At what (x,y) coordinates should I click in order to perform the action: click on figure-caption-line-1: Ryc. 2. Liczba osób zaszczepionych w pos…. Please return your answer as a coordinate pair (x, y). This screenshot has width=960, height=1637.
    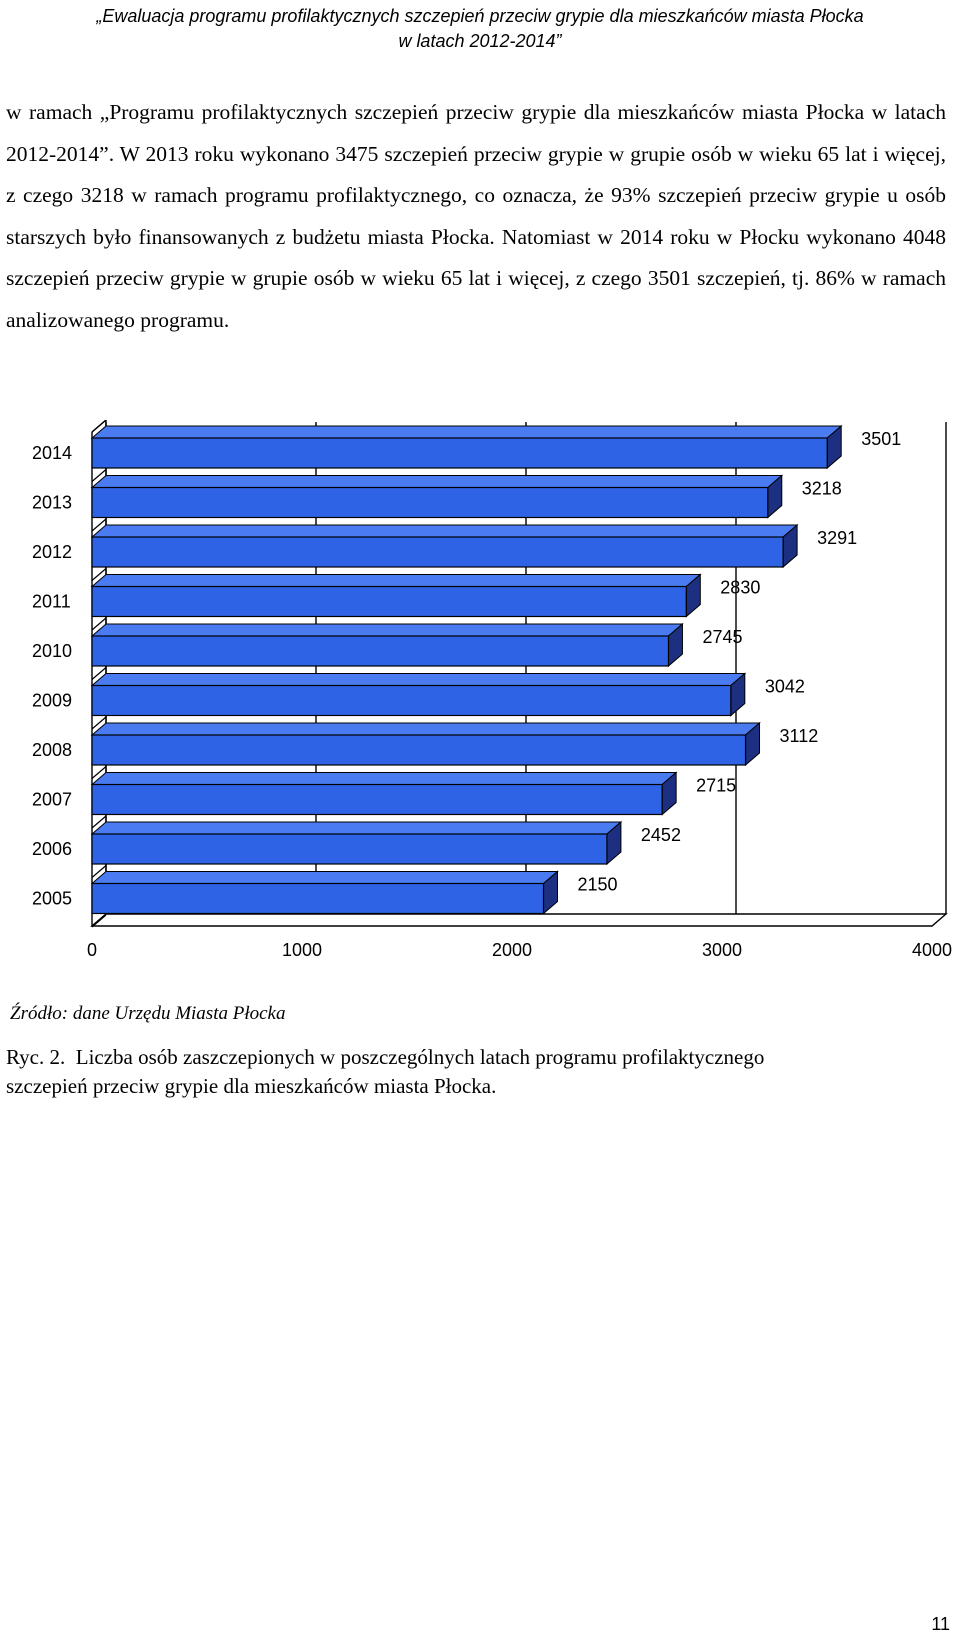
    Looking at the image, I should click on (385, 1057).